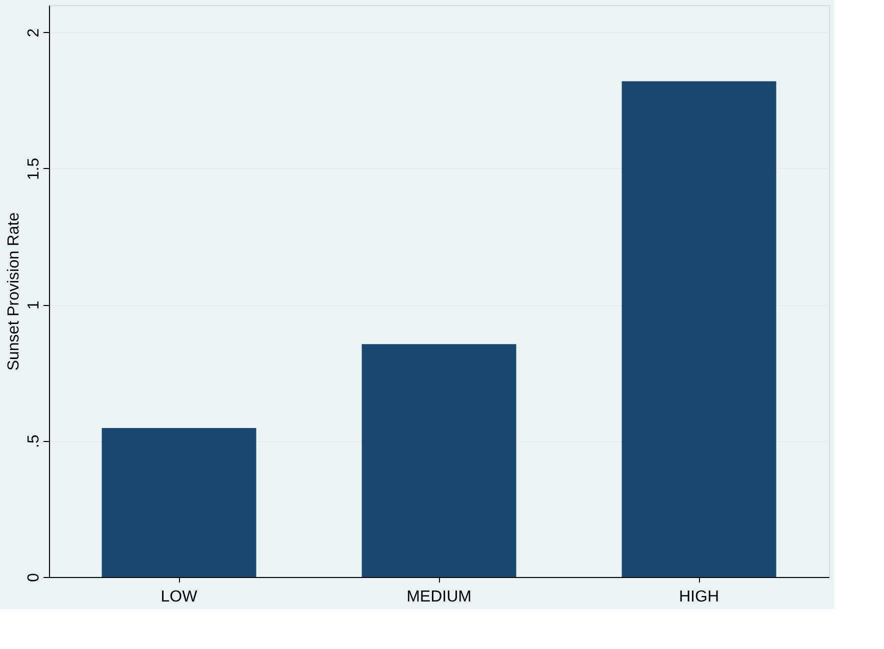  What do you see at coordinates (34, 305) in the screenshot?
I see `y-tick-label: 1` at bounding box center [34, 305].